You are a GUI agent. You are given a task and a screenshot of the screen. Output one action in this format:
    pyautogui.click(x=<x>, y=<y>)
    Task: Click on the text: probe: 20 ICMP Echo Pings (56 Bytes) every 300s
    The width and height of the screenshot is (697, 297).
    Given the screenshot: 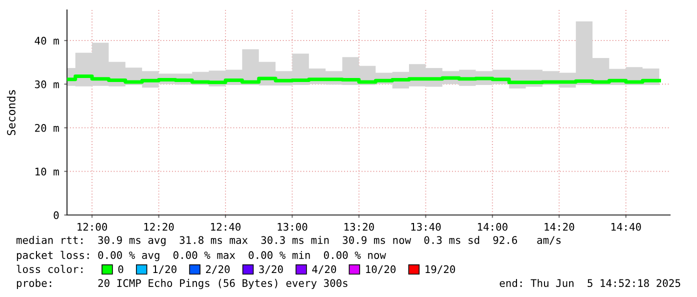 What is the action you would take?
    pyautogui.click(x=182, y=284)
    